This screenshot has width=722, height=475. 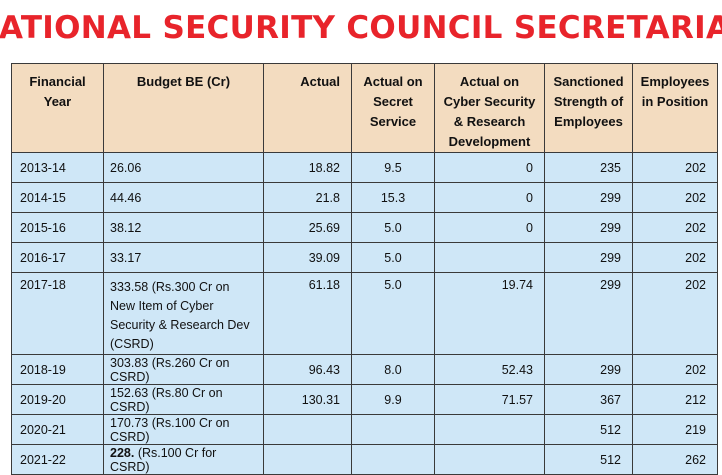 What do you see at coordinates (57, 257) in the screenshot?
I see `cell-year: 2016-17` at bounding box center [57, 257].